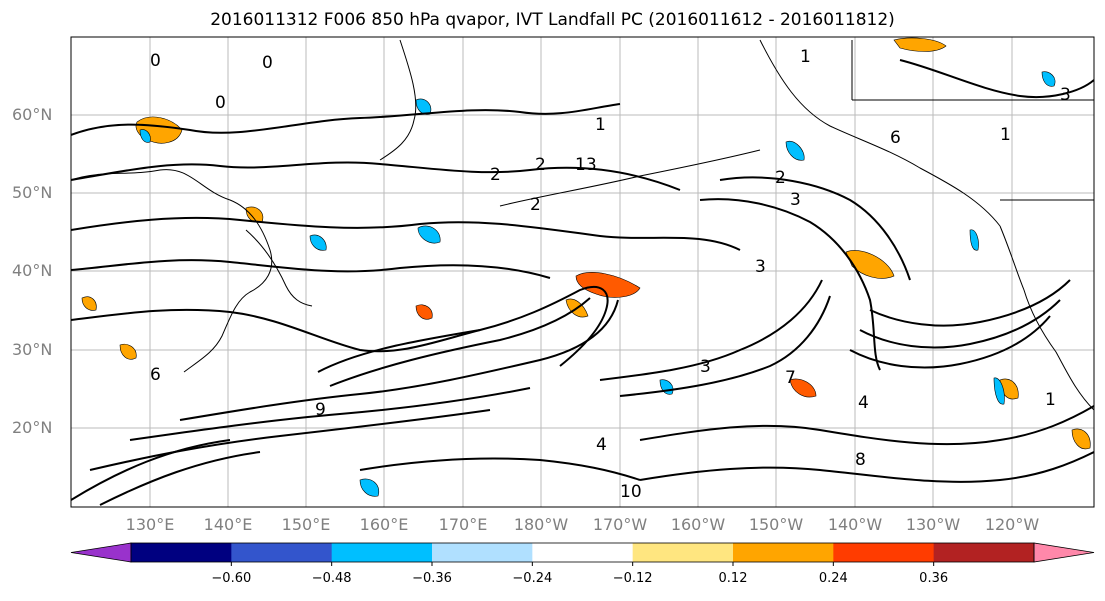 The width and height of the screenshot is (1105, 601). Describe the element at coordinates (101, 552) in the screenshot. I see `colorbar-extend-low` at that location.